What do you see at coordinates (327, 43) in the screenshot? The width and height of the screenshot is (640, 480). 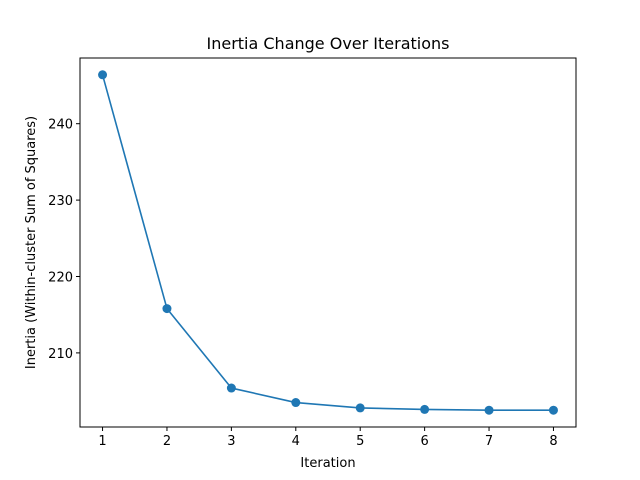 I see `chart-title: Inertia Change Over Iterations` at bounding box center [327, 43].